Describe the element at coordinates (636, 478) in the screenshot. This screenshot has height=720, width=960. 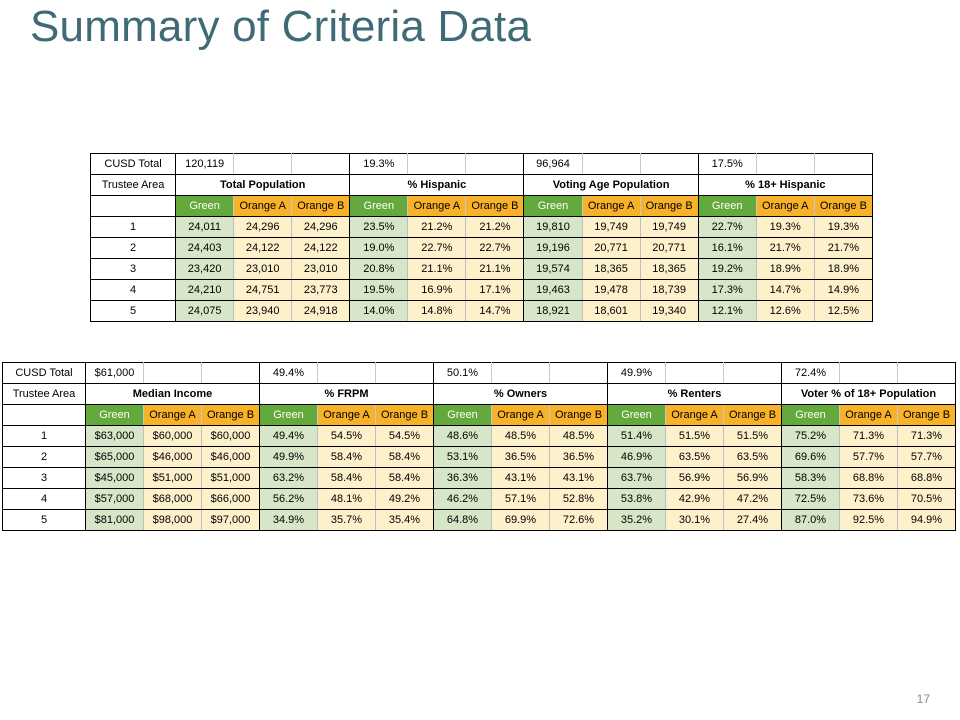
I see `table-cell: 63.7%` at that location.